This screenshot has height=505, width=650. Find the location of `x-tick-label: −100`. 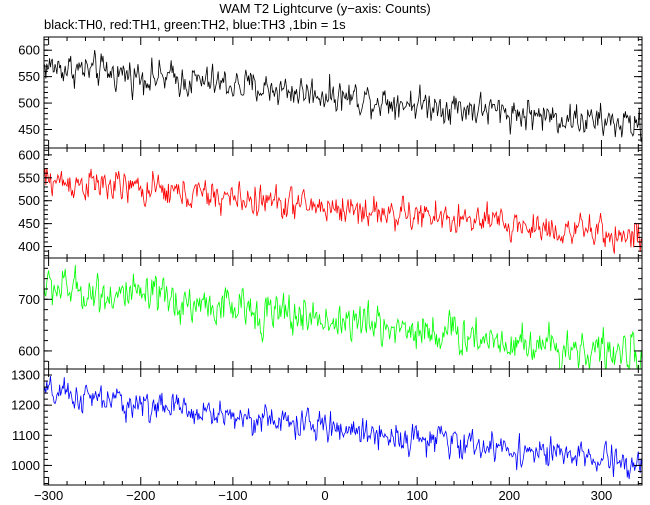

x-tick-label: −100 is located at coordinates (232, 495).